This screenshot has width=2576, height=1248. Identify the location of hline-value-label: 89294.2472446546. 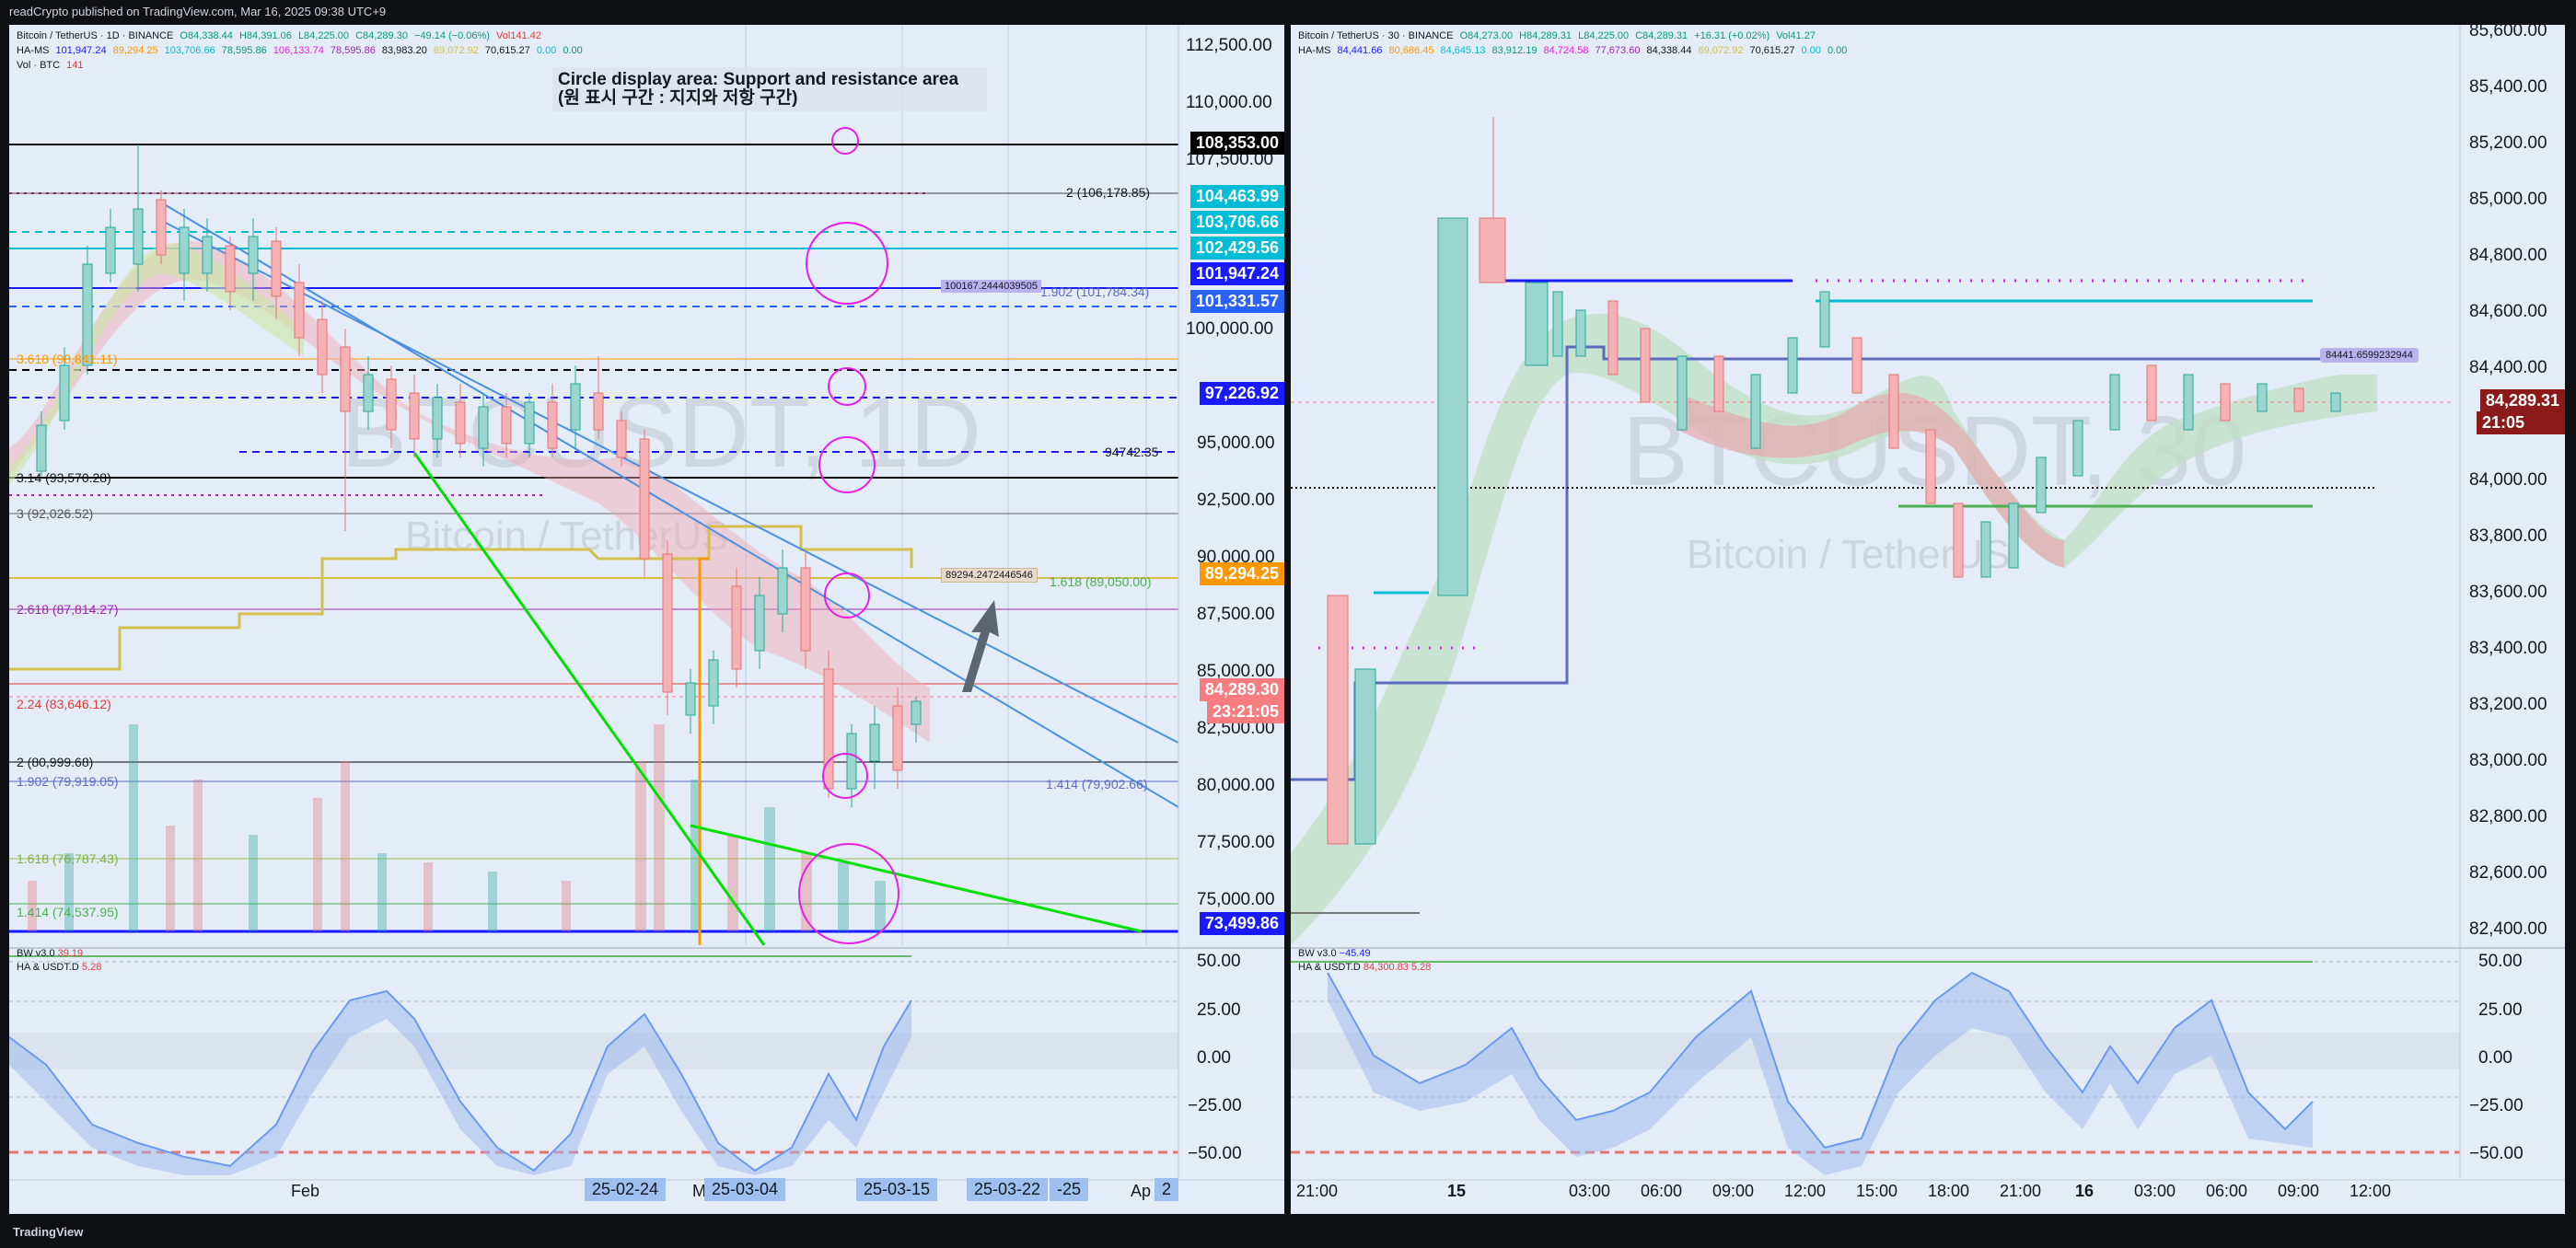
(989, 575).